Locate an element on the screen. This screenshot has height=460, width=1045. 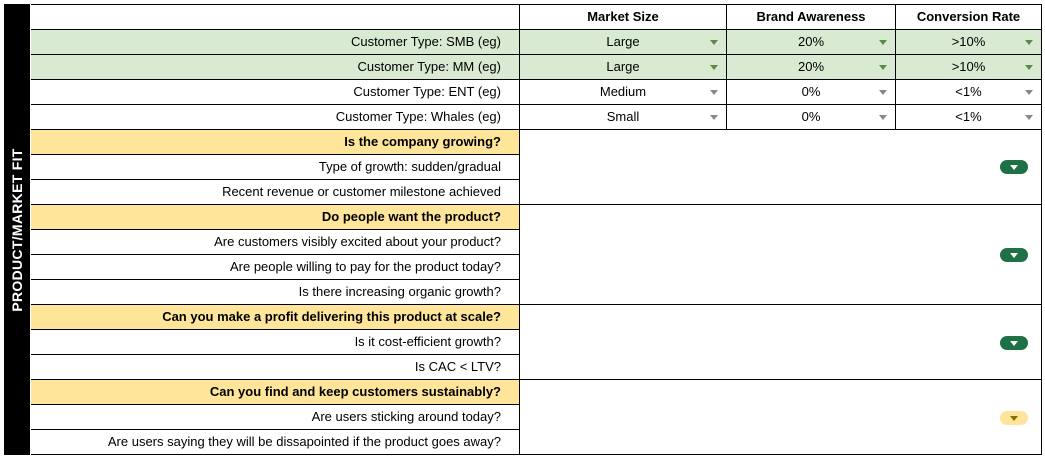
section-heading: Is the company growing? is located at coordinates (275, 142).